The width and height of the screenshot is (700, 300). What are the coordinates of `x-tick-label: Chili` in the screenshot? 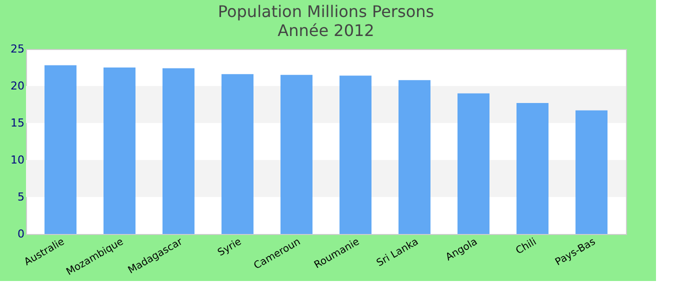 It's located at (526, 246).